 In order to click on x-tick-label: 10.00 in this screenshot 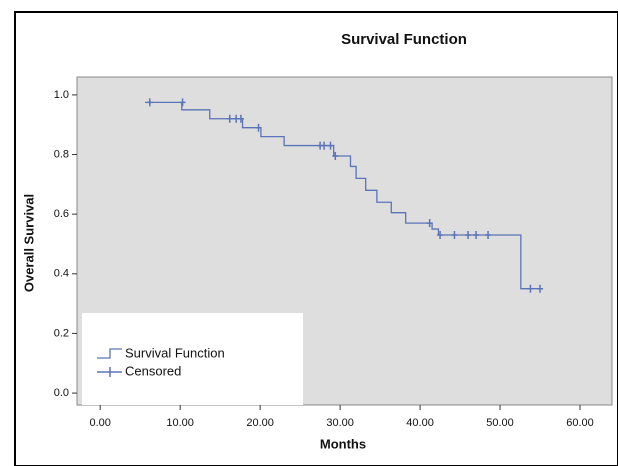, I will do `click(180, 423)`.